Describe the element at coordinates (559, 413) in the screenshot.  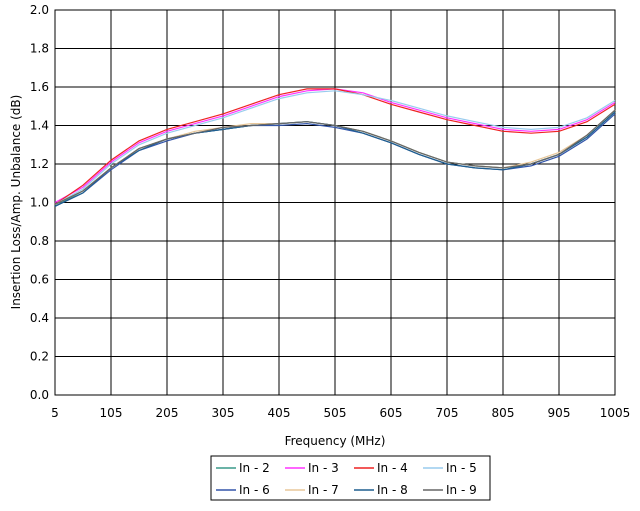
I see `x-tick-label: 905` at that location.